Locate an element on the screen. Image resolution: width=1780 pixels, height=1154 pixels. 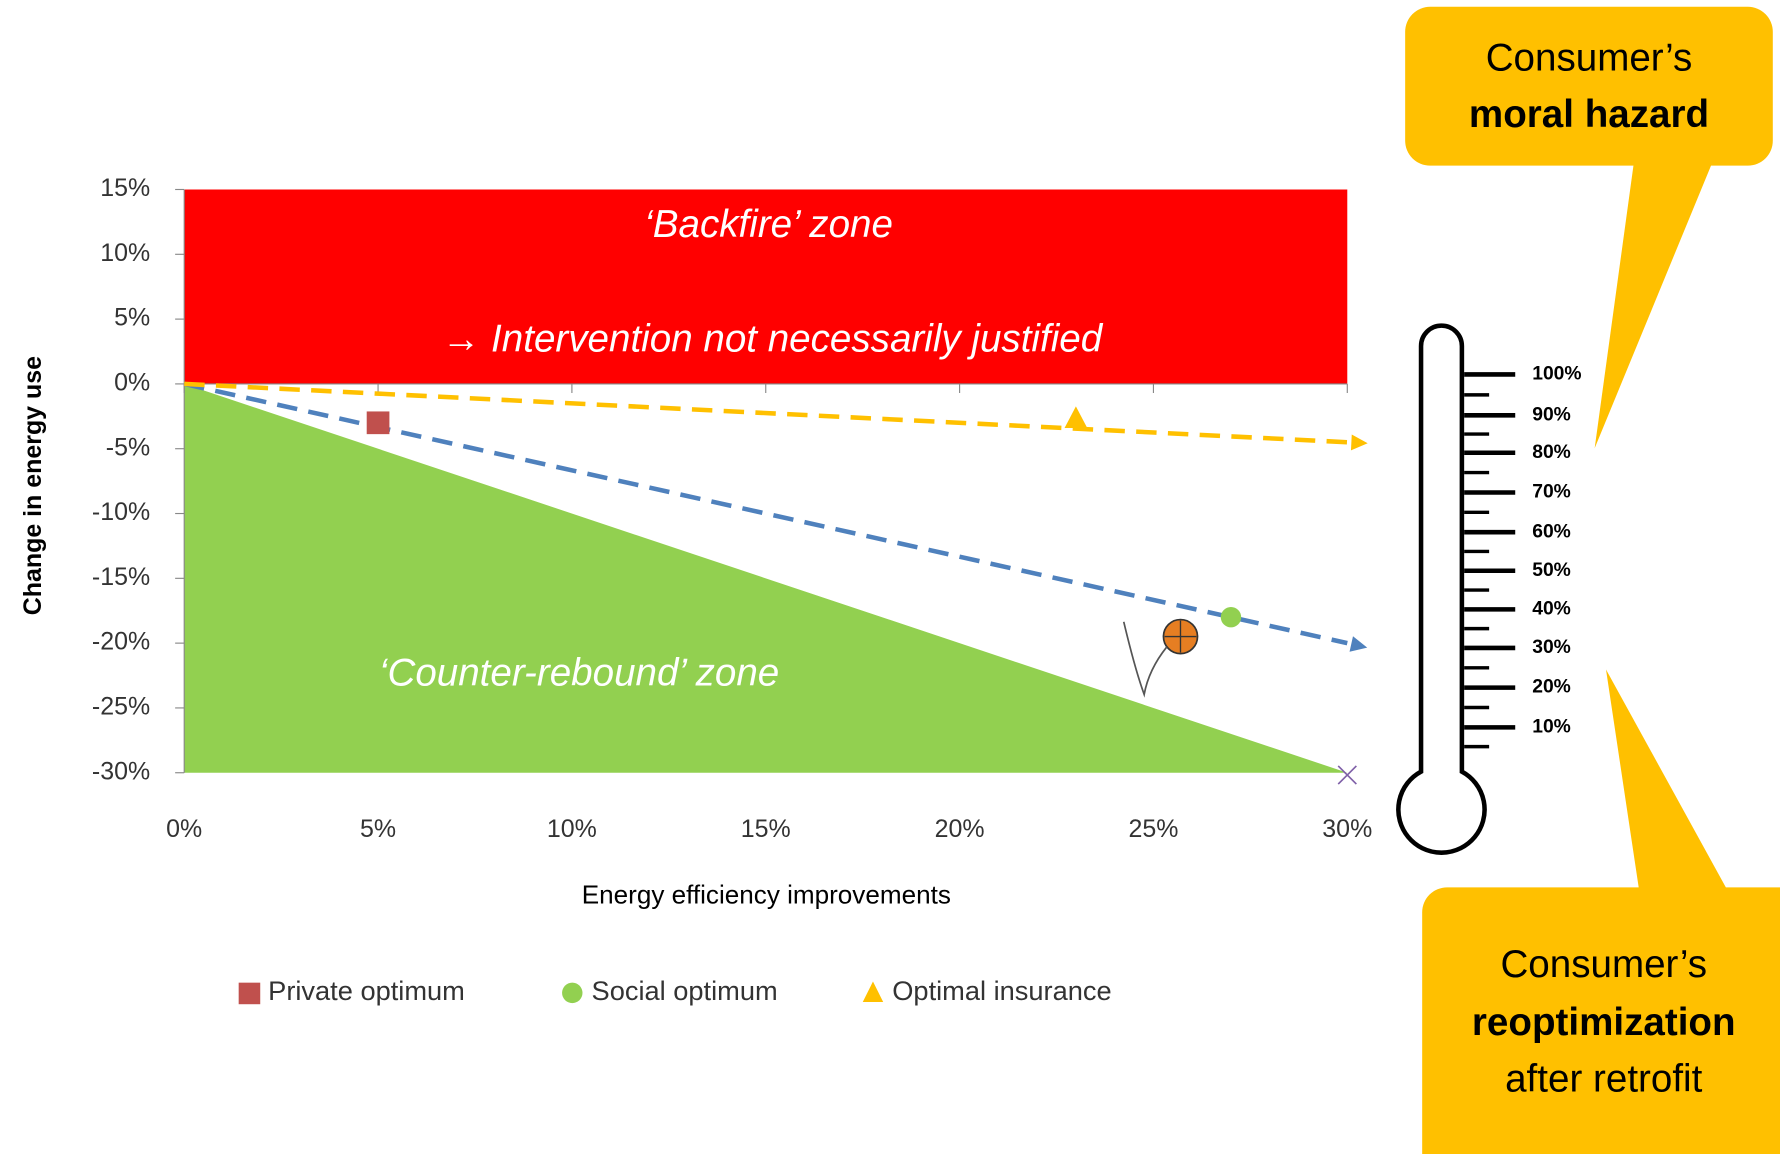
thermo-label: 90% is located at coordinates (1551, 414).